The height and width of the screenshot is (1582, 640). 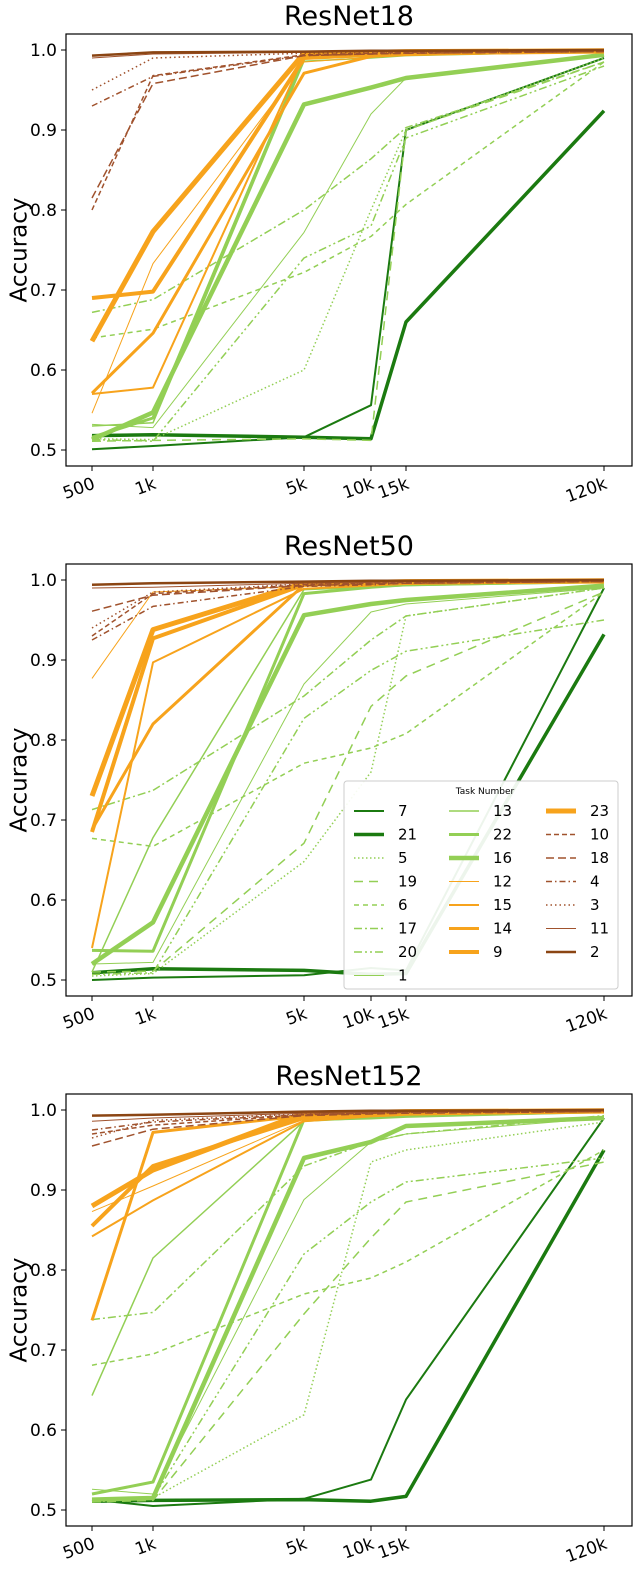 I want to click on legend-label-task-6: 6, so click(x=403, y=905).